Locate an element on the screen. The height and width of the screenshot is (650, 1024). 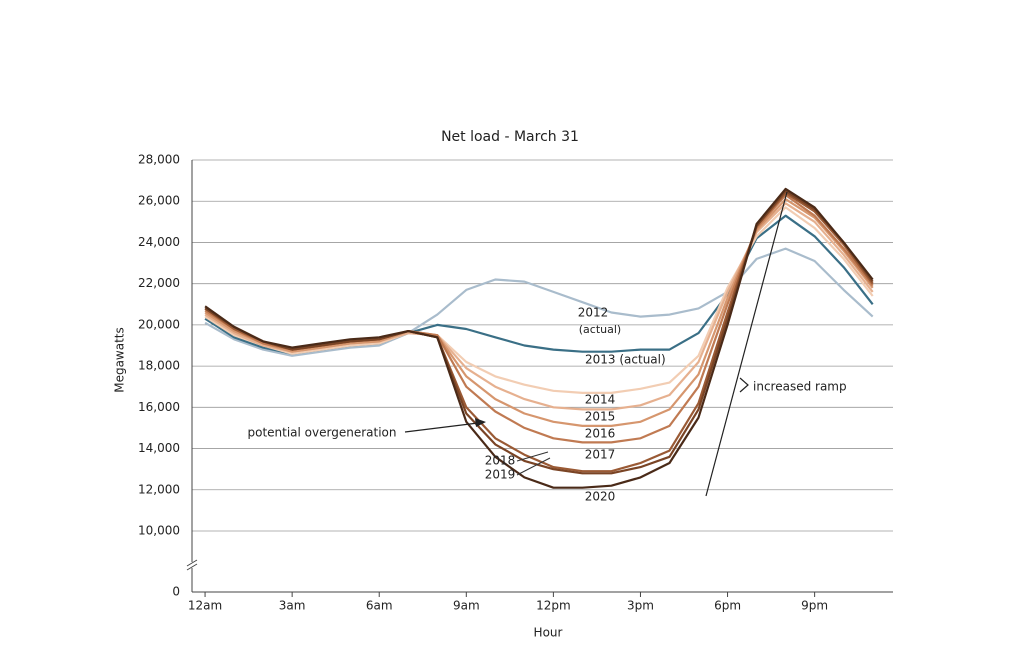
series-label: 2015 is located at coordinates (600, 417).